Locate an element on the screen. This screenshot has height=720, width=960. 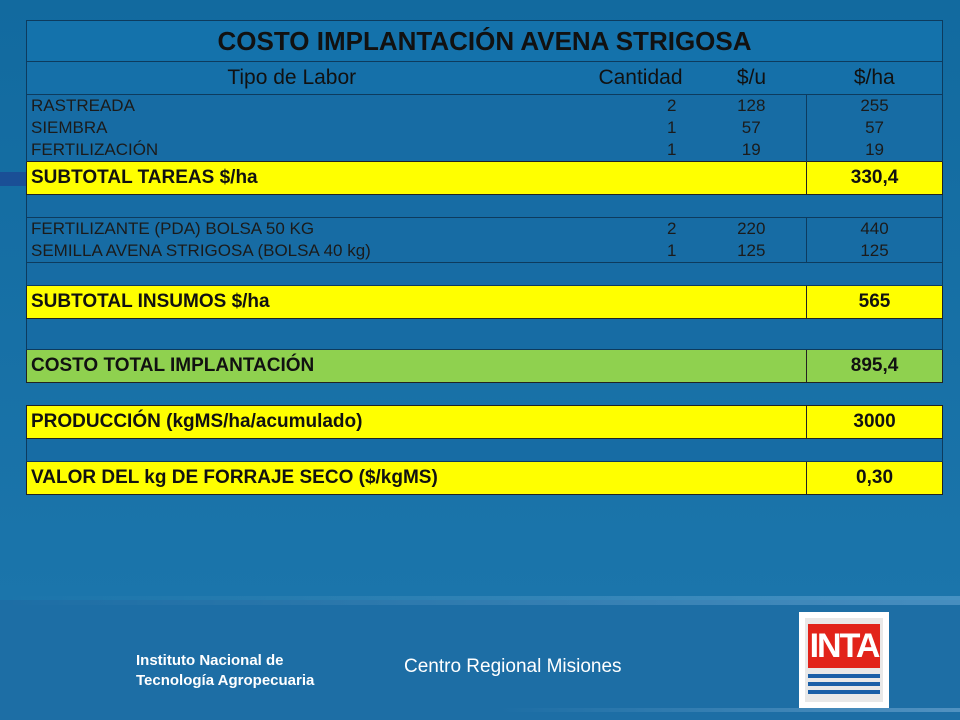
produccion-row: PRODUCCIÓN (kgMS/ha/acumulado) 3000 is located at coordinates (485, 422).